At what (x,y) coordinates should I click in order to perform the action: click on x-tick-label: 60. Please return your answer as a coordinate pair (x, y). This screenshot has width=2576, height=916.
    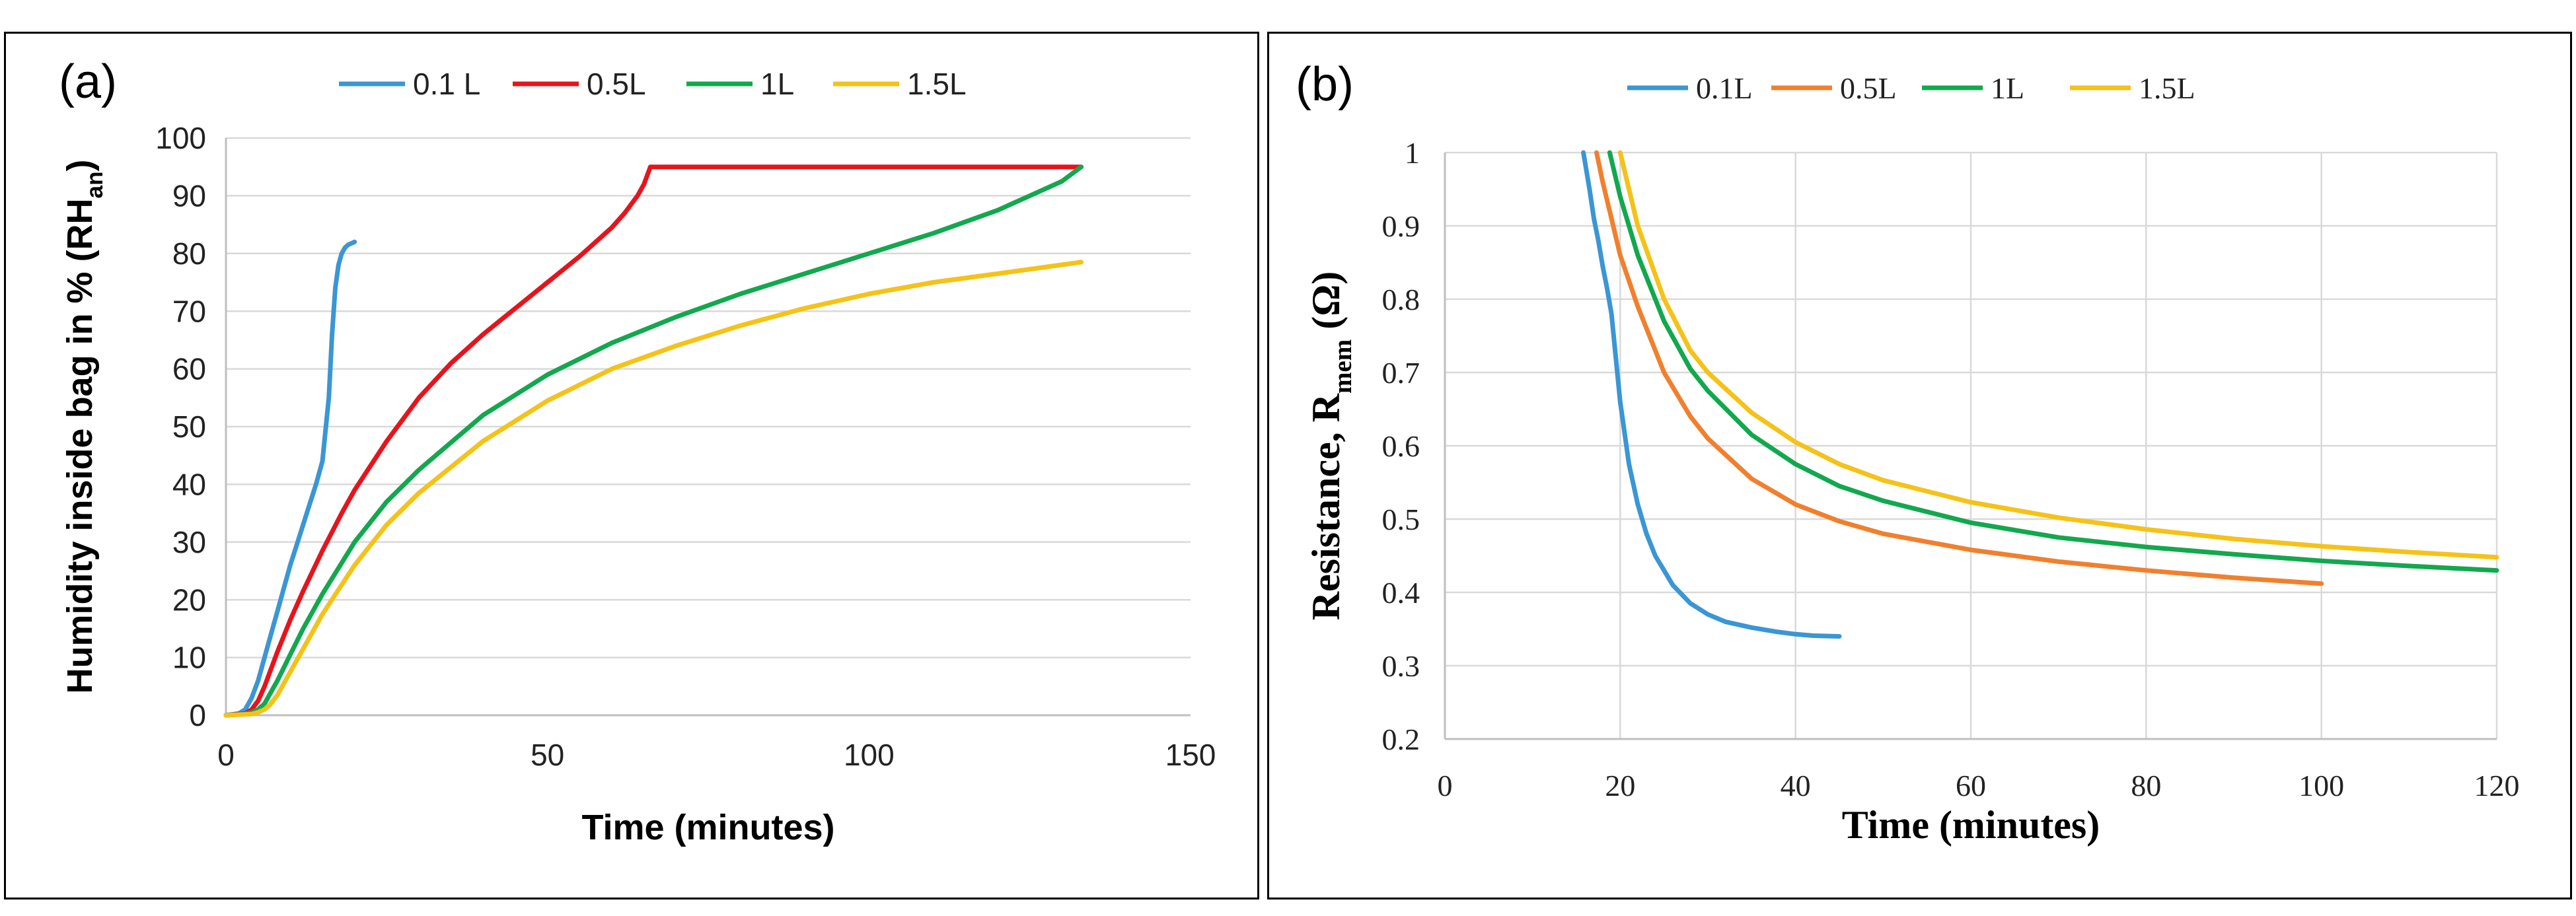
    Looking at the image, I should click on (1971, 785).